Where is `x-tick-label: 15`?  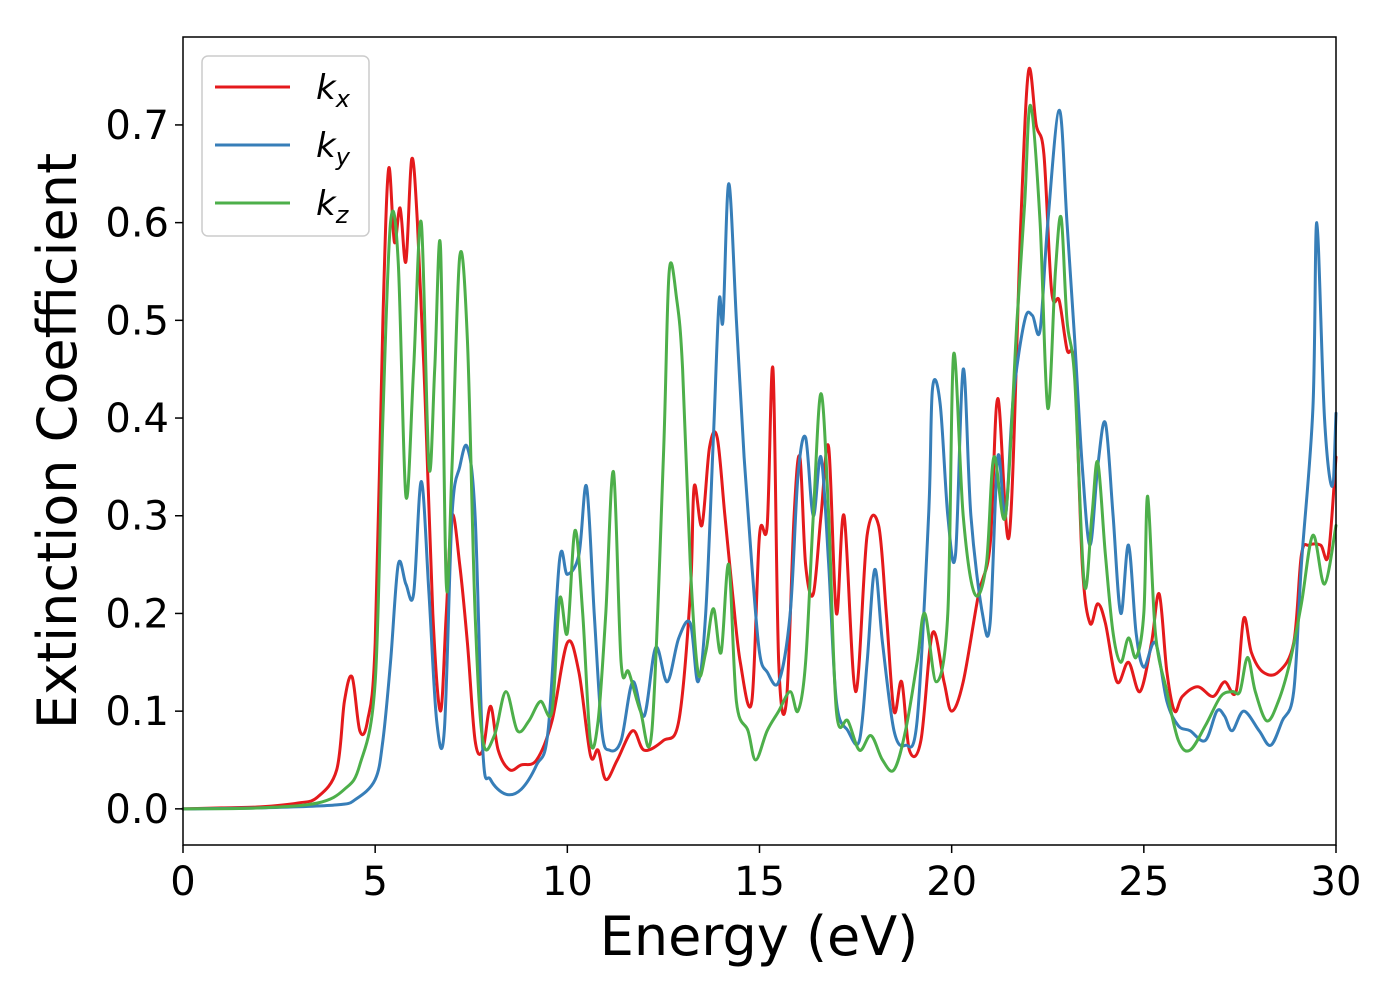
x-tick-label: 15 is located at coordinates (759, 882).